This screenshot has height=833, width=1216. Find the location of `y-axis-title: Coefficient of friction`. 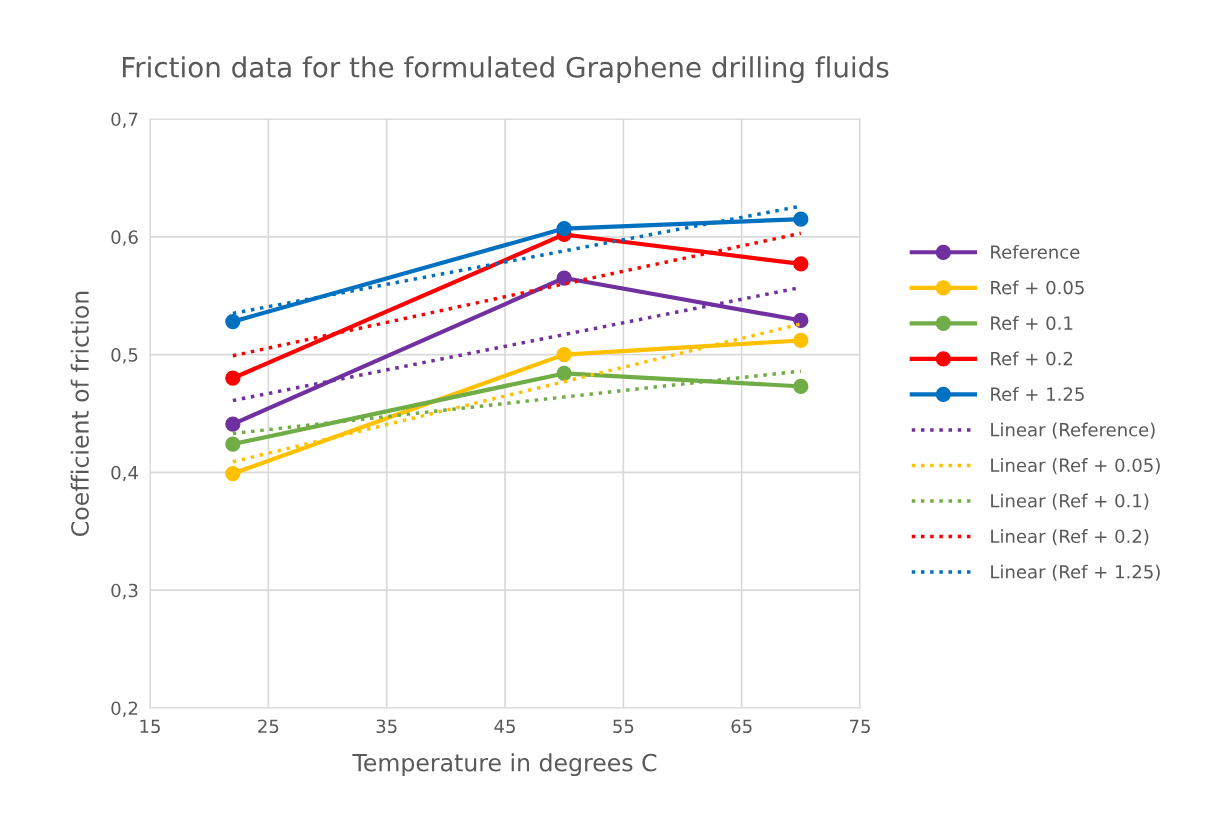

y-axis-title: Coefficient of friction is located at coordinates (79, 413).